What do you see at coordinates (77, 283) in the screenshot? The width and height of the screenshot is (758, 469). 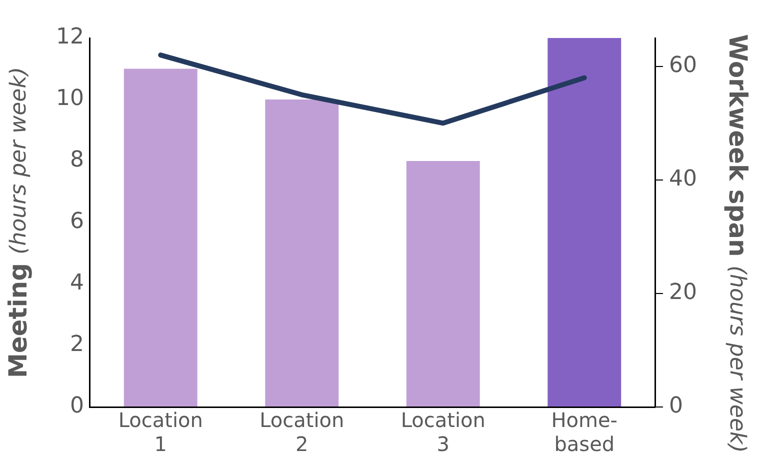 I see `y-tick-label: 4` at bounding box center [77, 283].